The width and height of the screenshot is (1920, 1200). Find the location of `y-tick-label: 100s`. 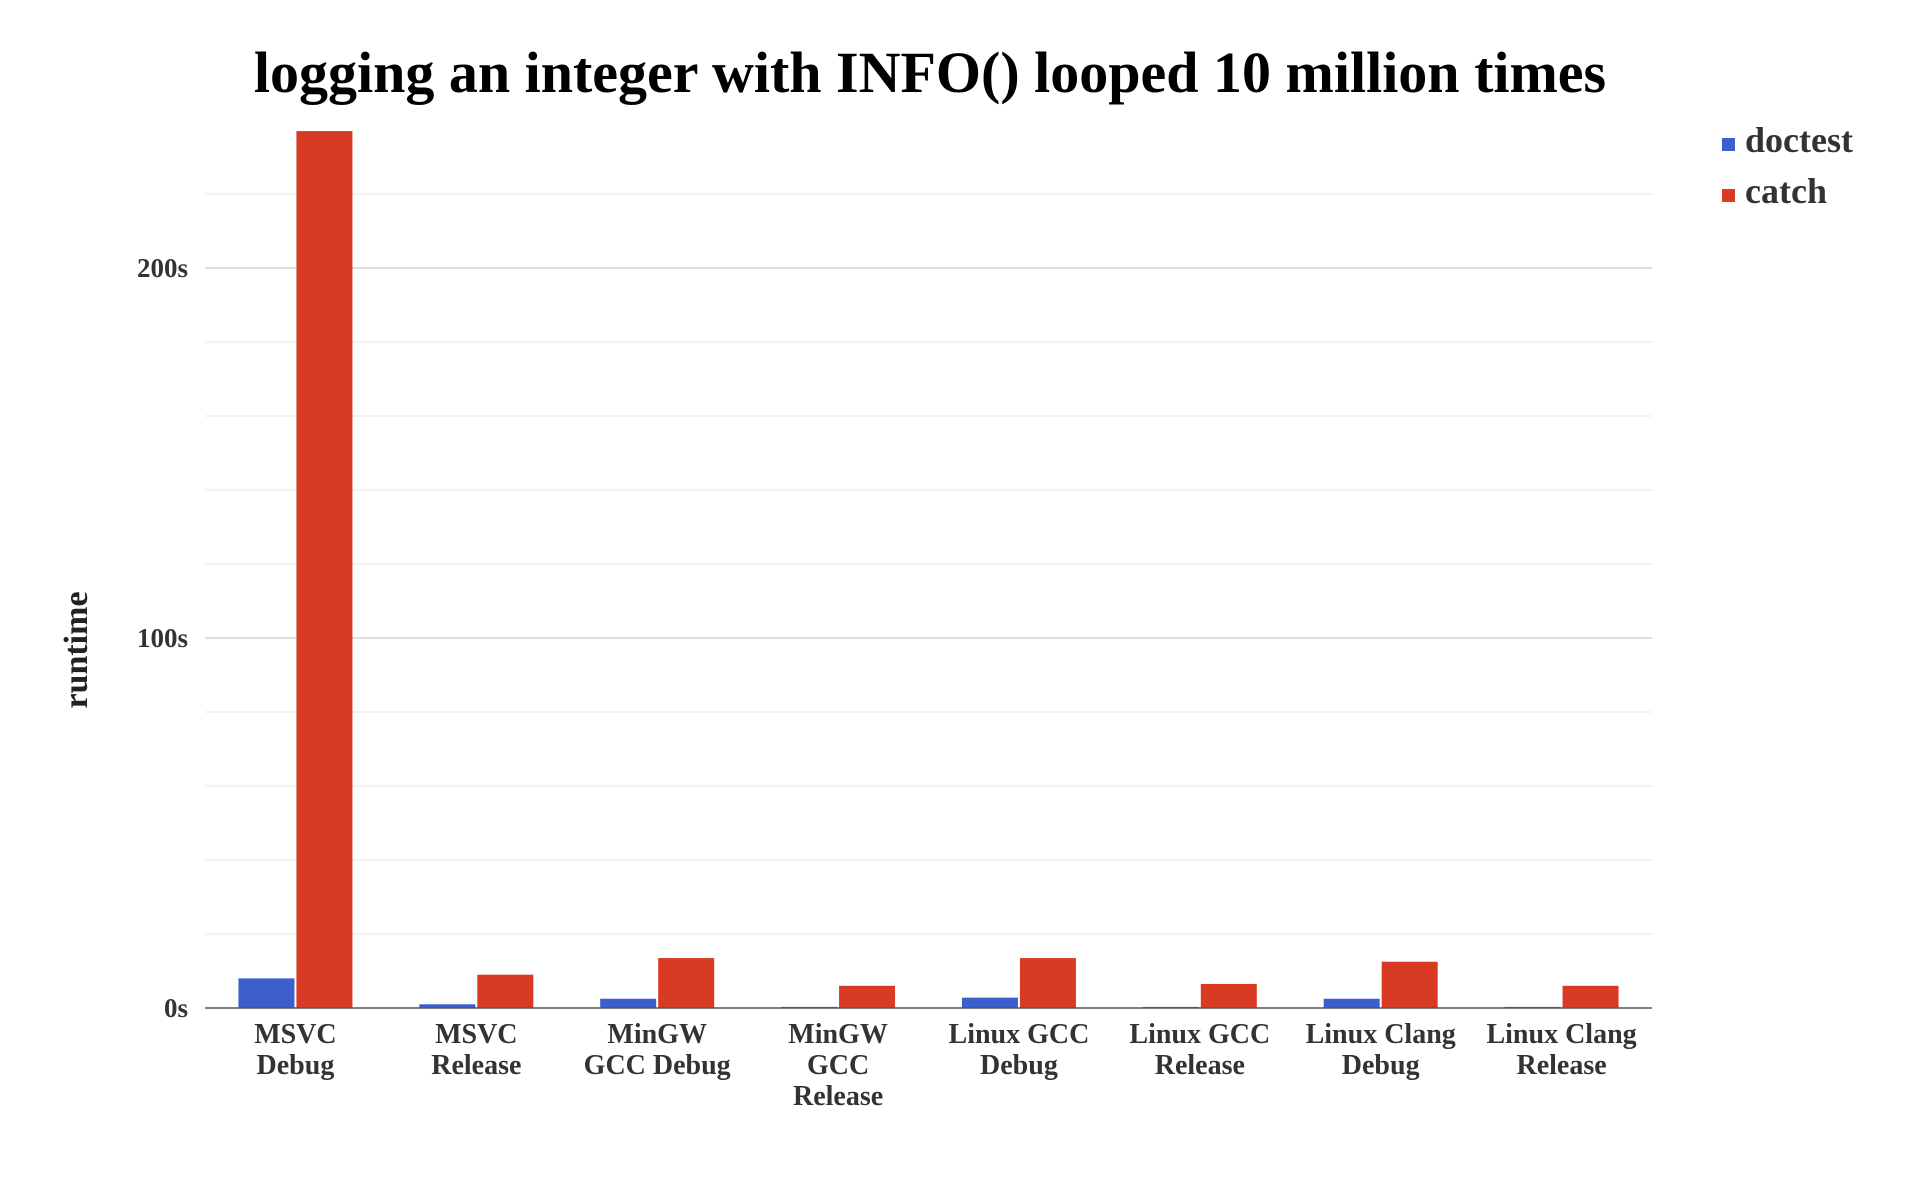

y-tick-label: 100s is located at coordinates (162, 638).